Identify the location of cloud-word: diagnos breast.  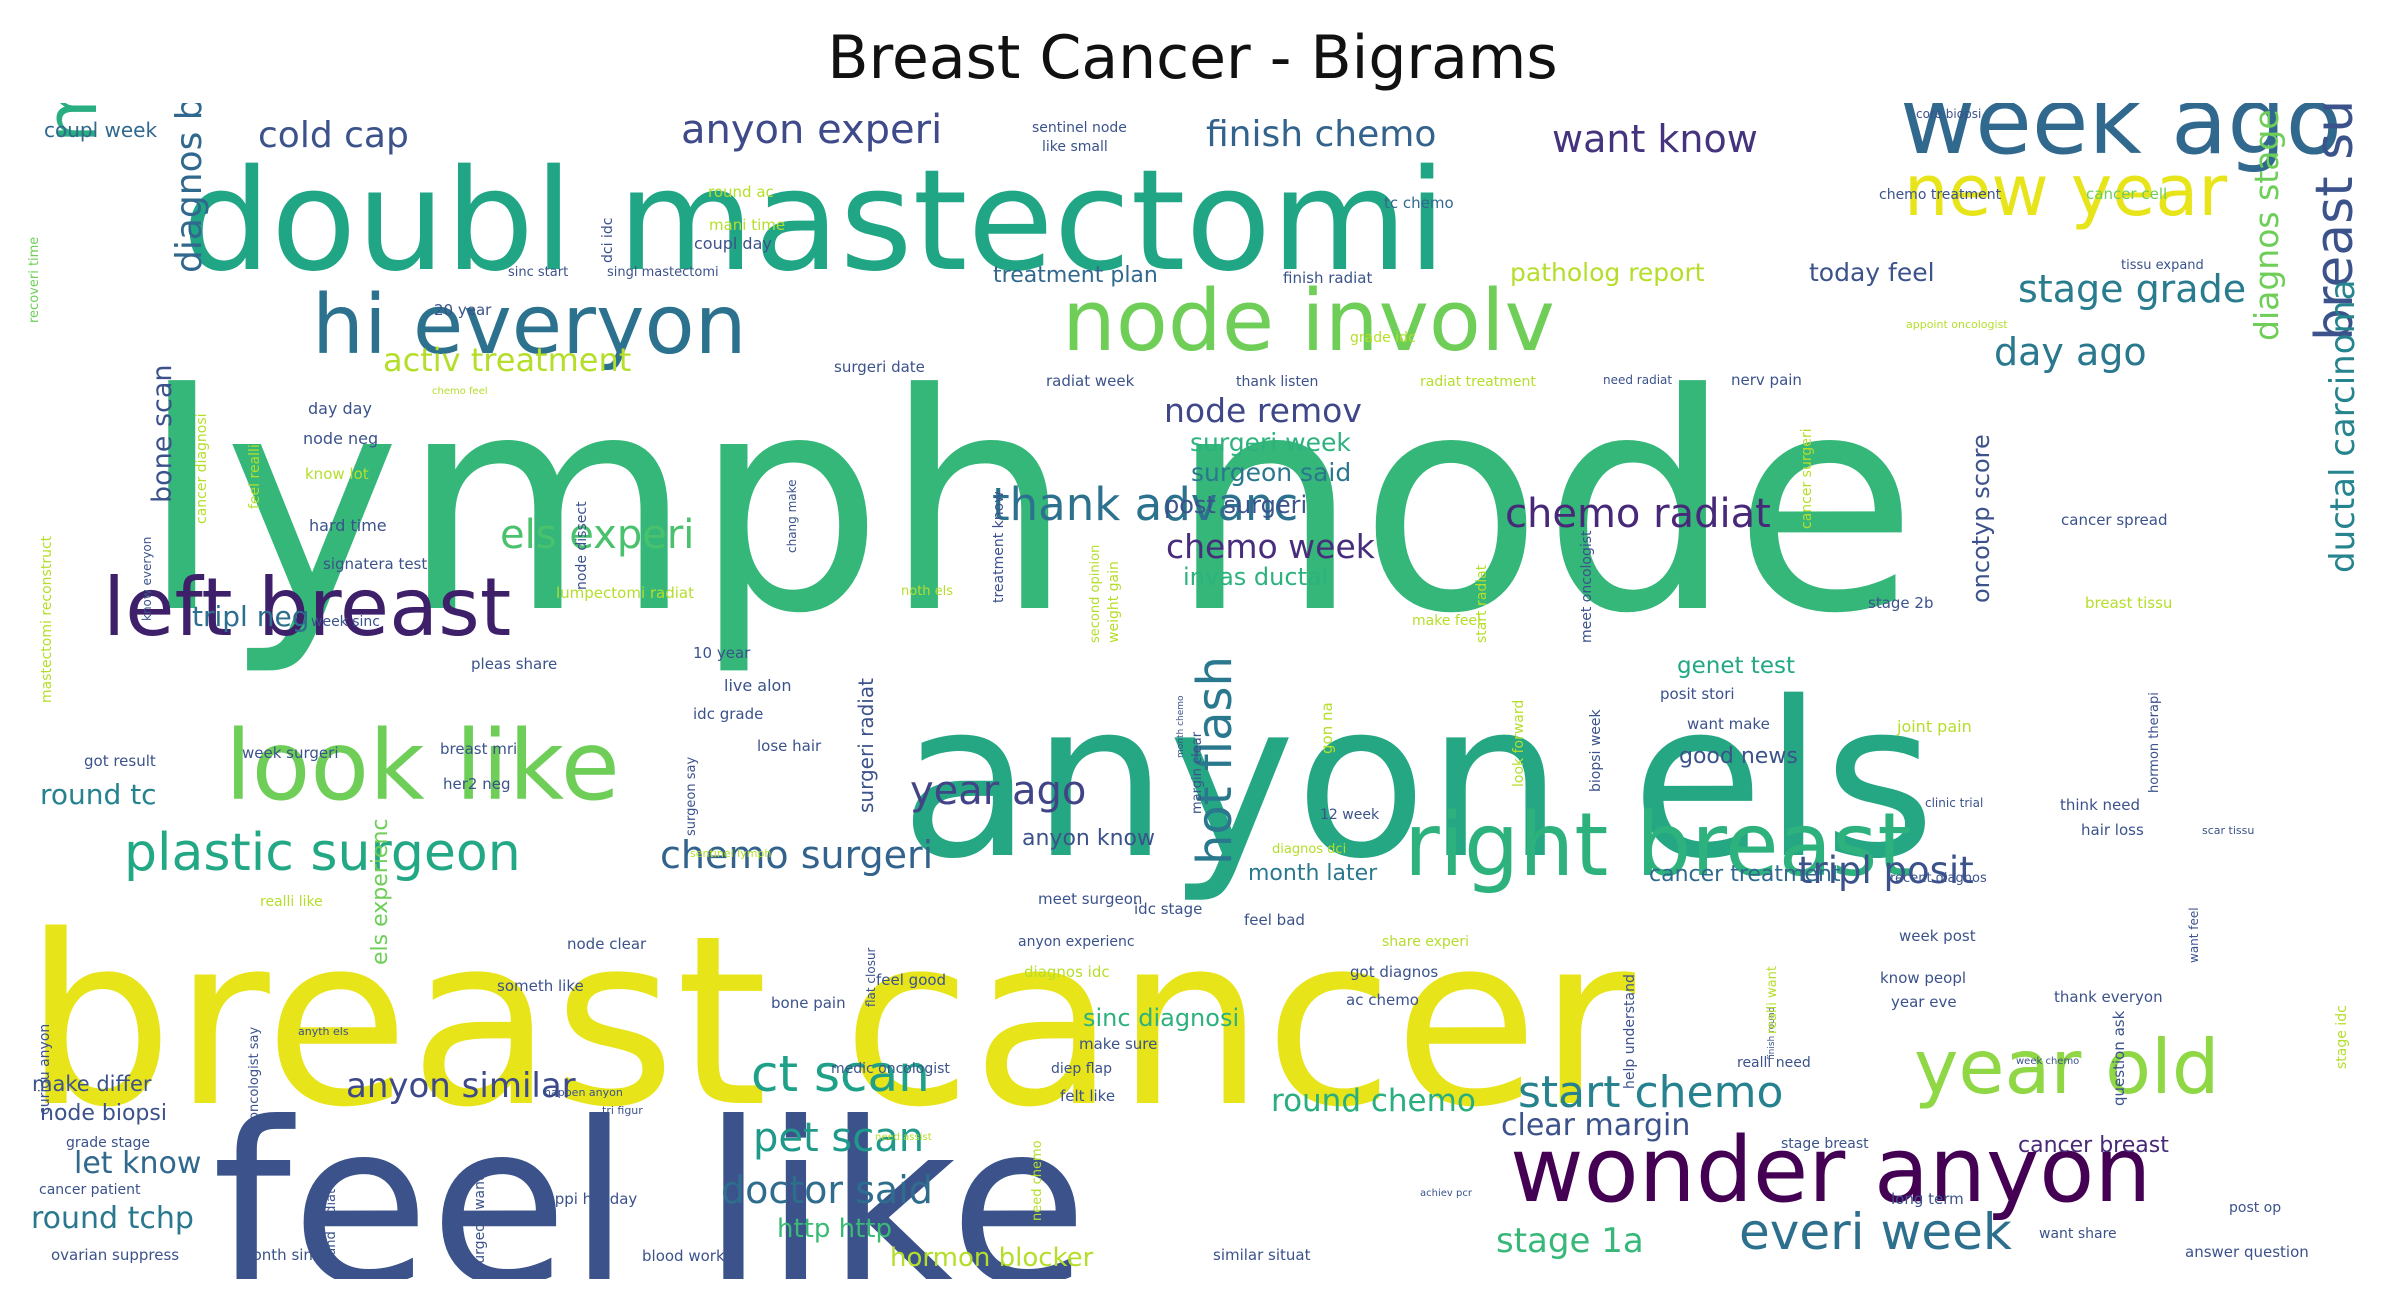
(189, 188).